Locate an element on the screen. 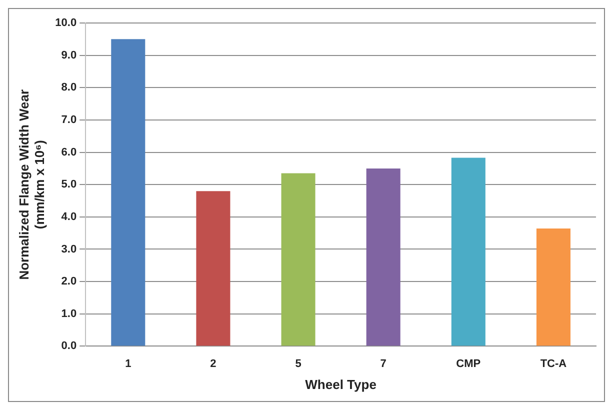  y-tick-label: 8.0 is located at coordinates (69, 88).